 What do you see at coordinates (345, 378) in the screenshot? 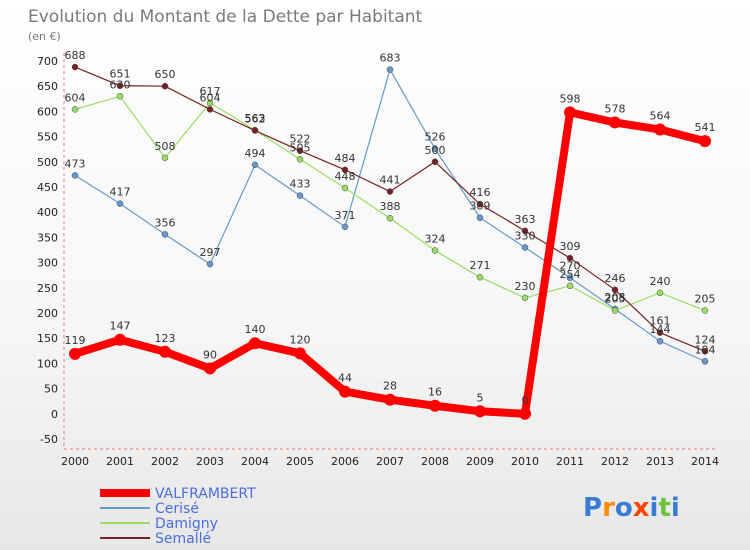
I see `data-label: 44` at bounding box center [345, 378].